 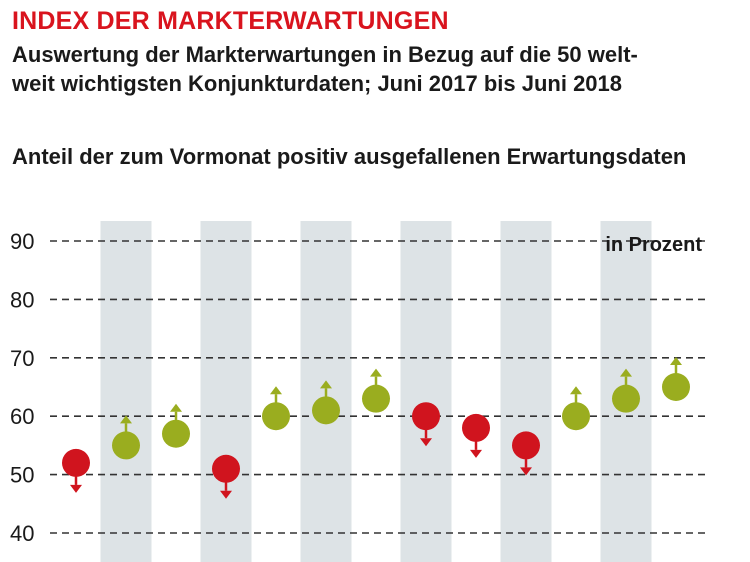 I want to click on y-tick-label: 80, so click(x=22, y=299).